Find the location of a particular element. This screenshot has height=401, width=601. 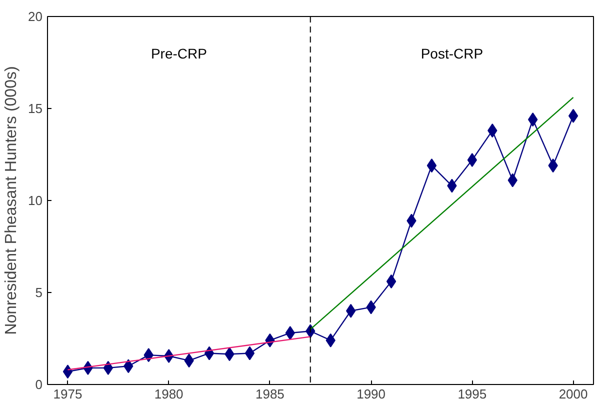

x-tick-label: 2000 is located at coordinates (573, 393).